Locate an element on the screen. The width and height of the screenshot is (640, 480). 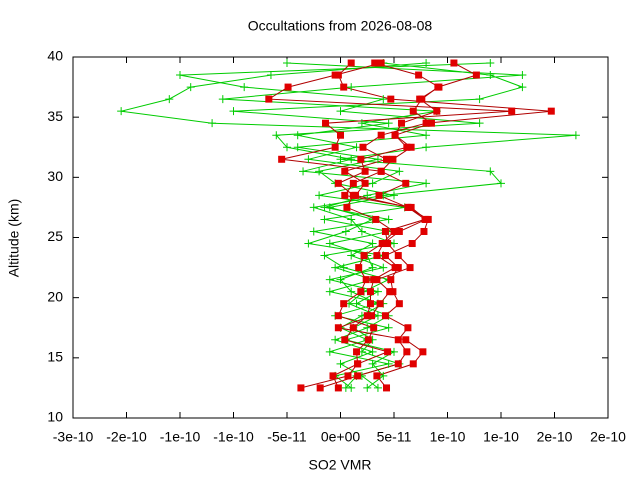
y-axis-label: Altitude (km) is located at coordinates (14, 238).